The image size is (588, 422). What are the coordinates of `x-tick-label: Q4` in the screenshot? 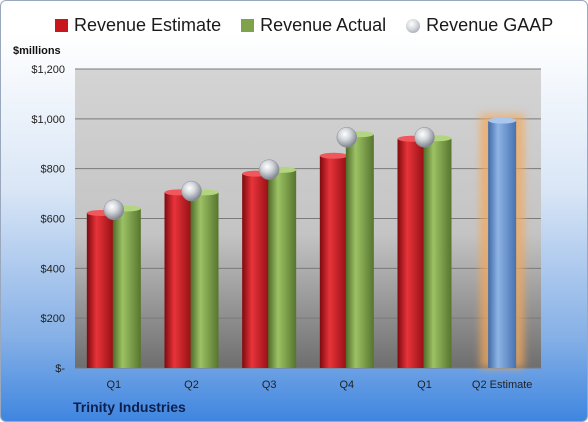 It's located at (346, 385).